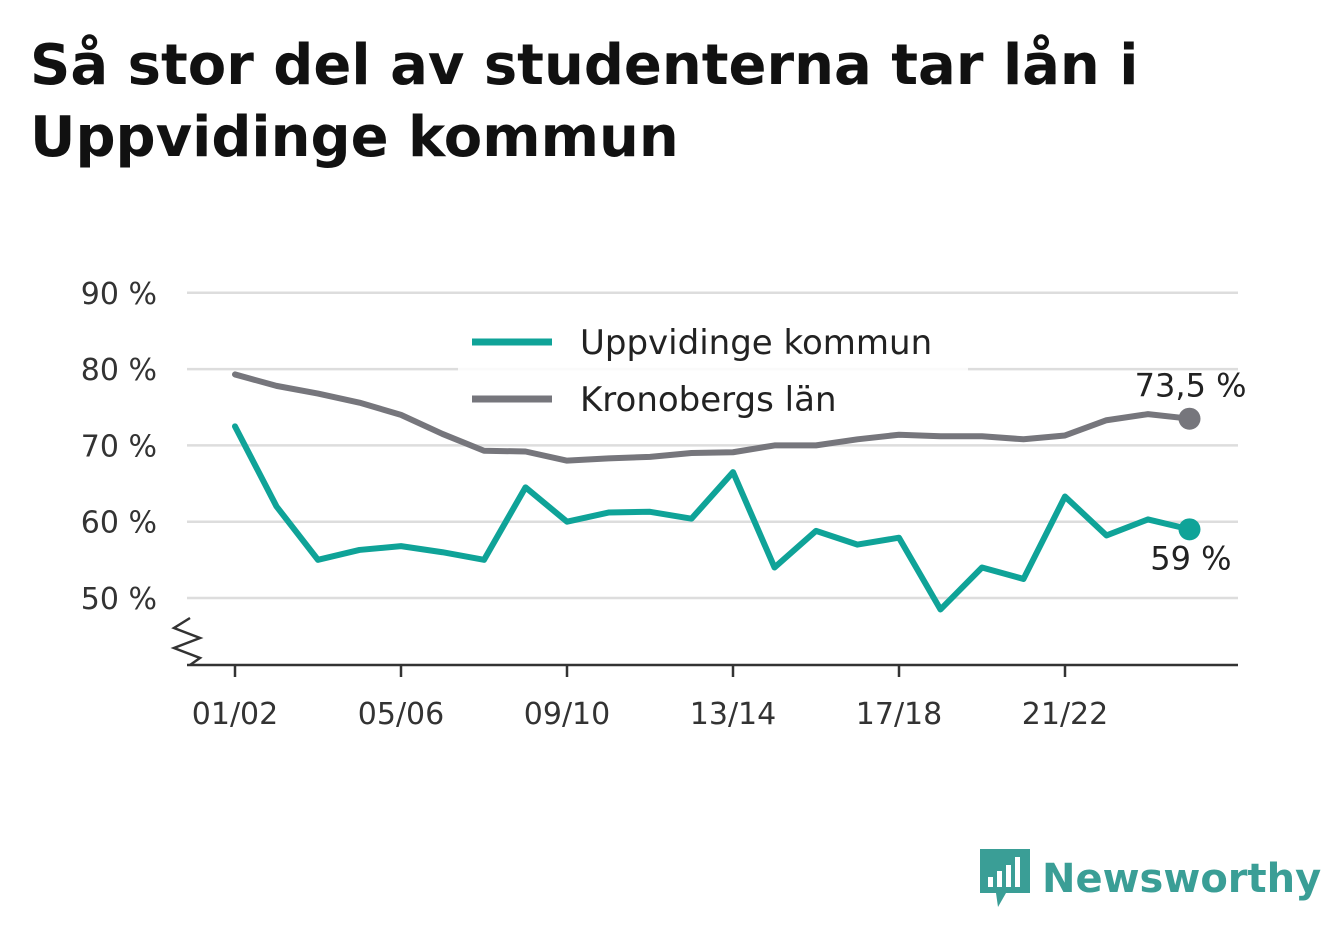 The height and width of the screenshot is (939, 1322). Describe the element at coordinates (401, 714) in the screenshot. I see `x-tick-label: 05/06` at that location.